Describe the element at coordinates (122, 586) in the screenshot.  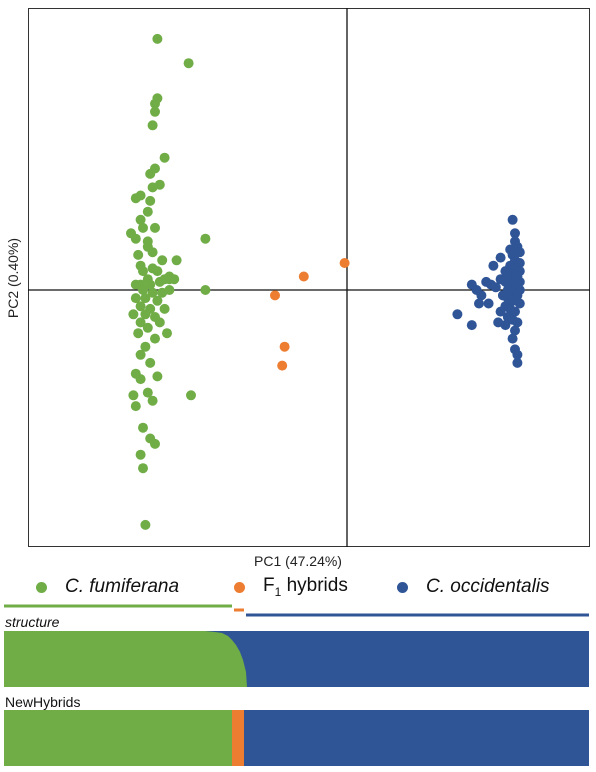
I see `legend-fumiferana-label: C. fumiferana` at that location.